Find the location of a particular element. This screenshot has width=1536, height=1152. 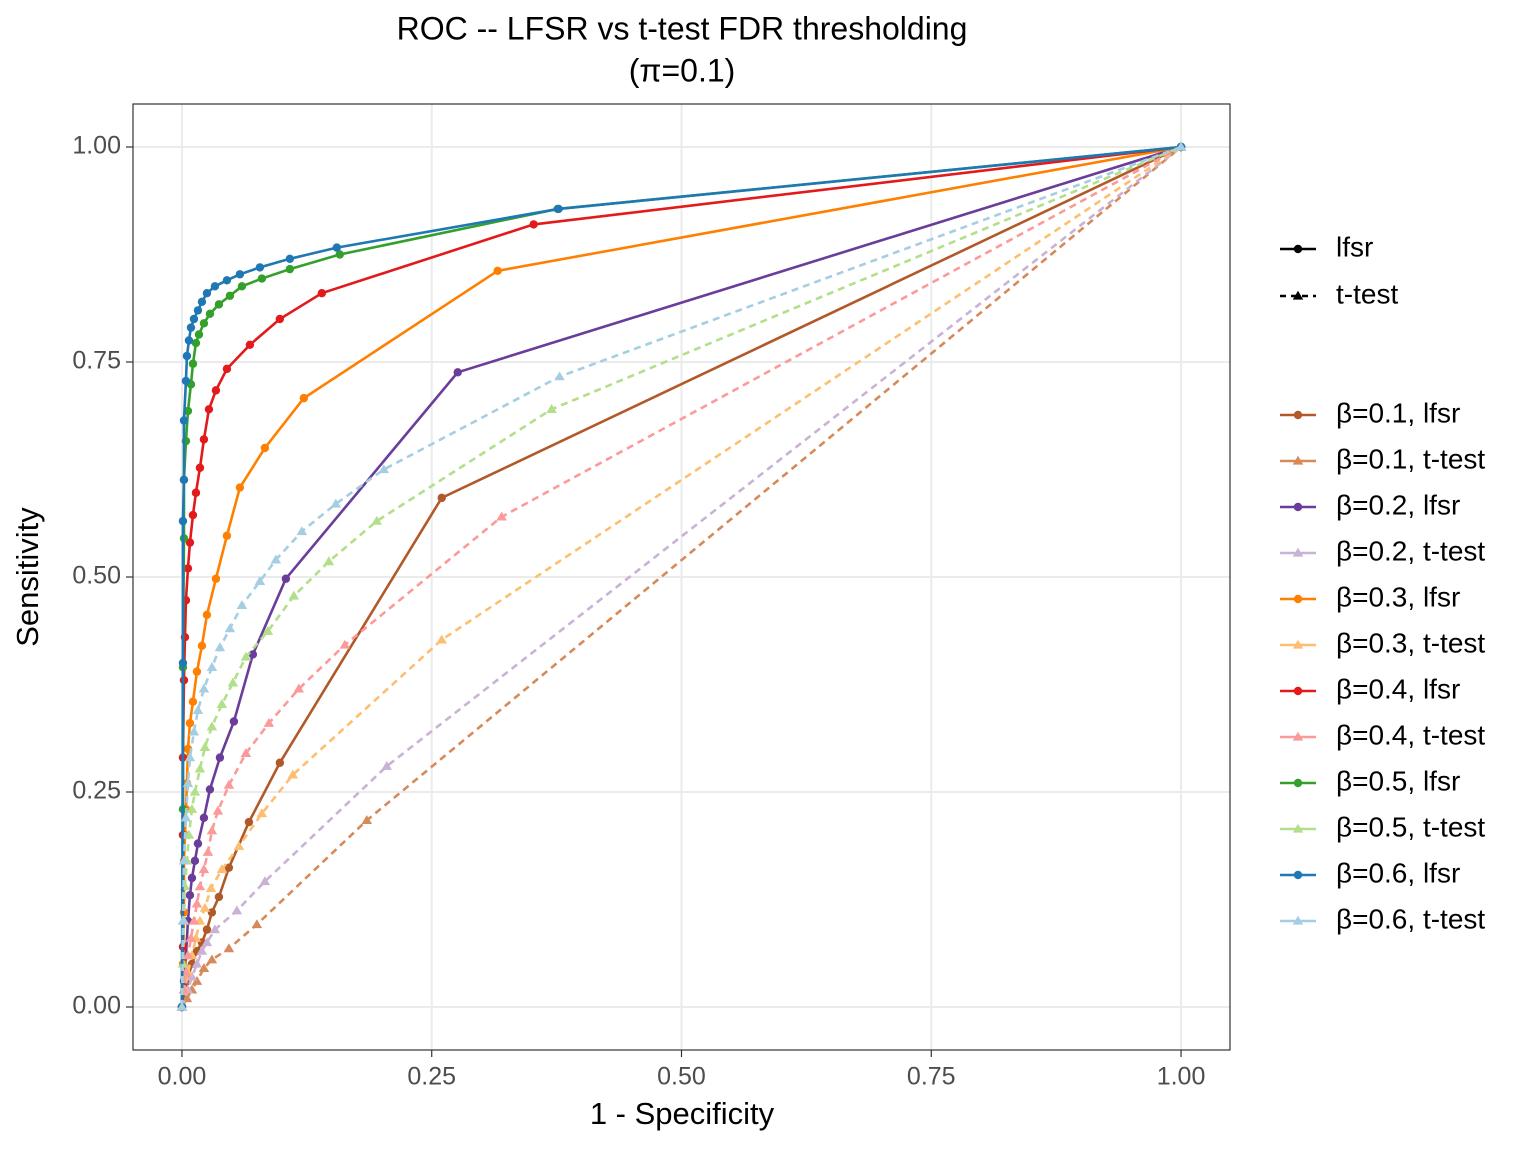

chart-subtitle: (π=0.1) is located at coordinates (682, 70).